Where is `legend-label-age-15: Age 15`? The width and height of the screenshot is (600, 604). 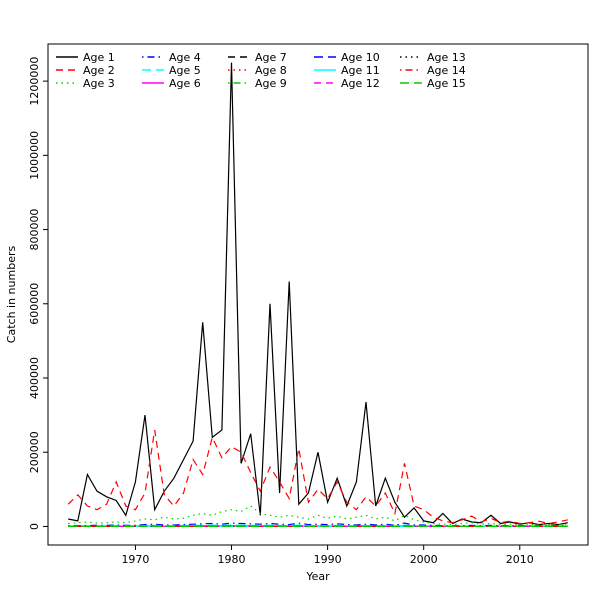 legend-label-age-15: Age 15 is located at coordinates (446, 83).